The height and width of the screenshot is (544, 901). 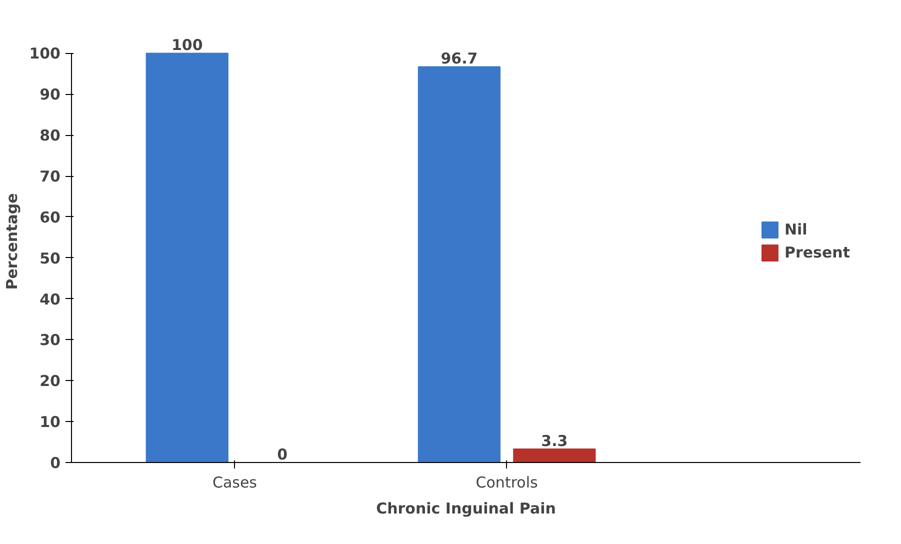 What do you see at coordinates (50, 340) in the screenshot?
I see `y-tick-label: 30` at bounding box center [50, 340].